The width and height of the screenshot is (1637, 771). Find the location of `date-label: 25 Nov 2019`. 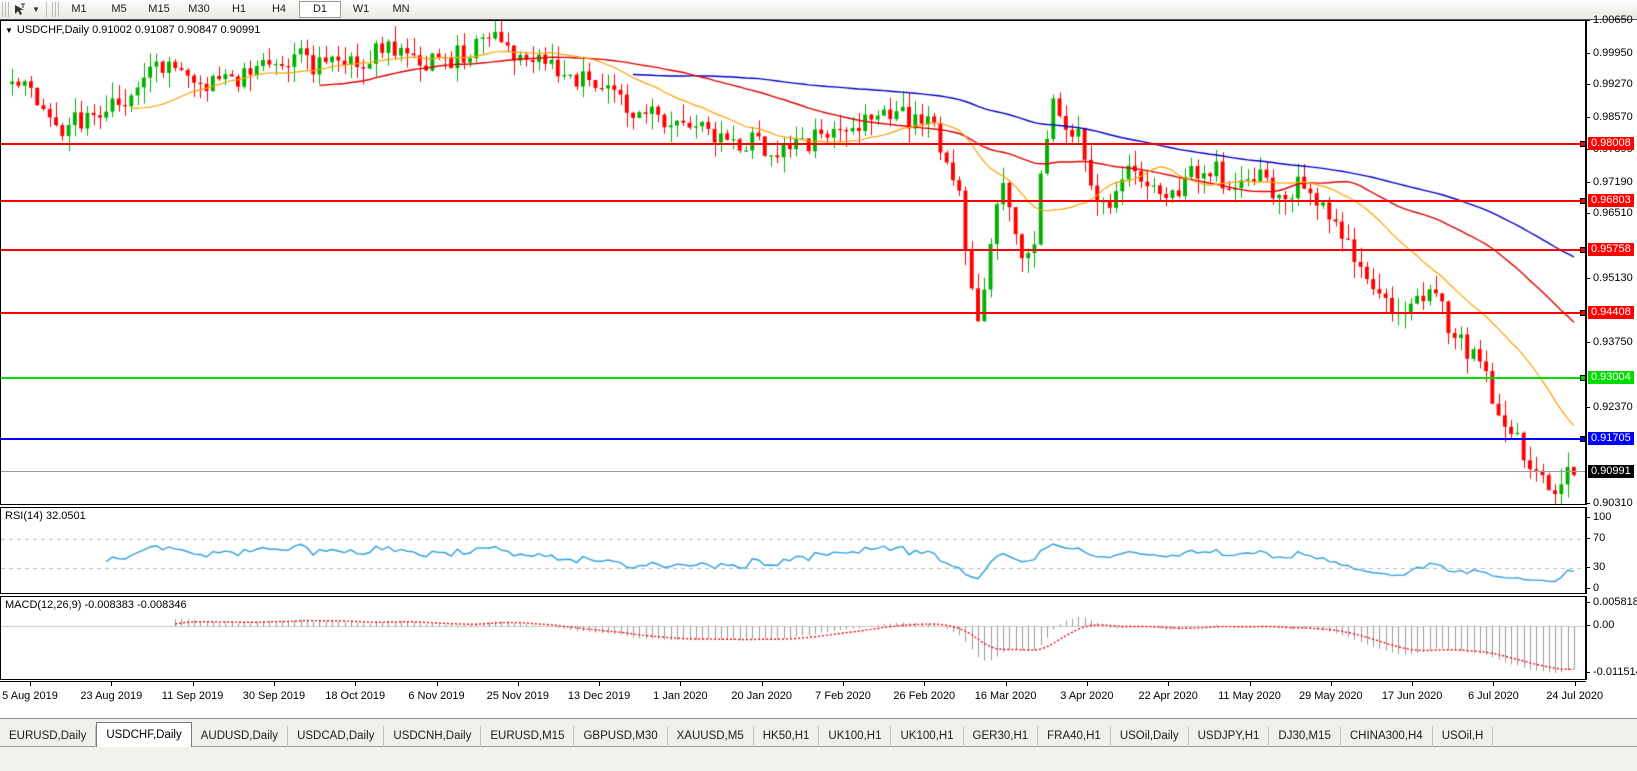

date-label: 25 Nov 2019 is located at coordinates (517, 696).